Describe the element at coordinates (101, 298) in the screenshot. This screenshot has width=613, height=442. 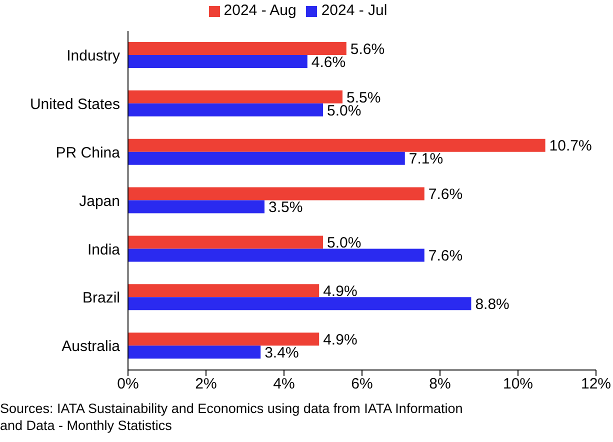
I see `y-tick-label: Brazil` at that location.